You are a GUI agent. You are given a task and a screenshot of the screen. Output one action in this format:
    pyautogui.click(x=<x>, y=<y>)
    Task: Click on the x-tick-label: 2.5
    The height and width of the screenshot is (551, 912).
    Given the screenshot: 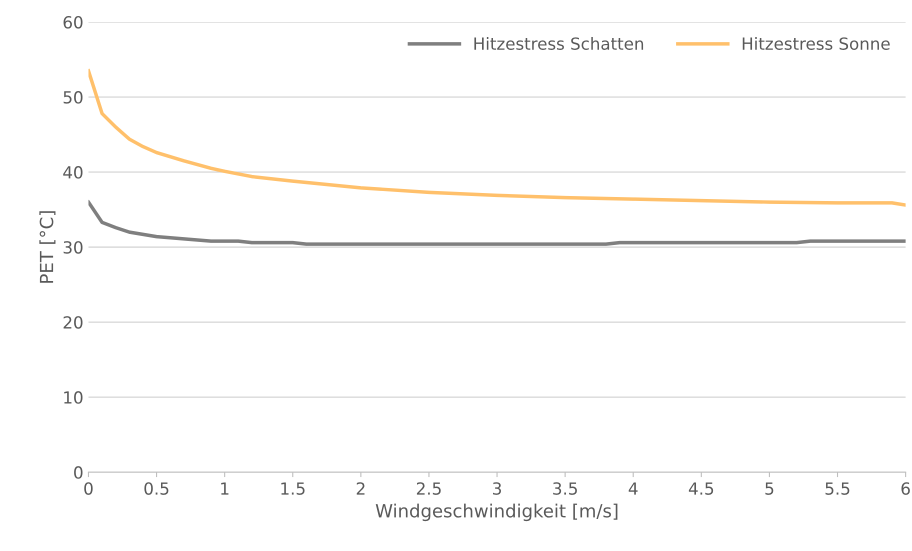 What is the action you would take?
    pyautogui.click(x=428, y=488)
    